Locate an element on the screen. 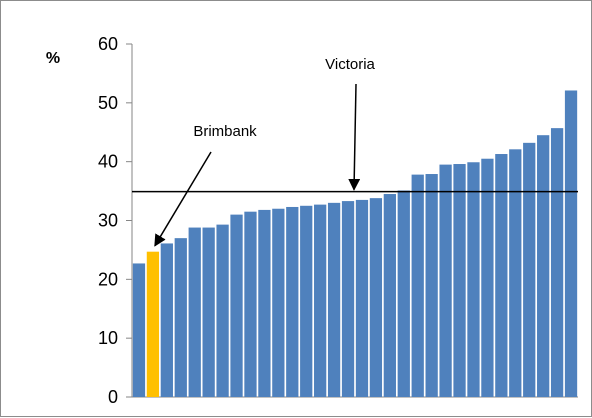  annotation-brimbank-arrow is located at coordinates (183, 199).